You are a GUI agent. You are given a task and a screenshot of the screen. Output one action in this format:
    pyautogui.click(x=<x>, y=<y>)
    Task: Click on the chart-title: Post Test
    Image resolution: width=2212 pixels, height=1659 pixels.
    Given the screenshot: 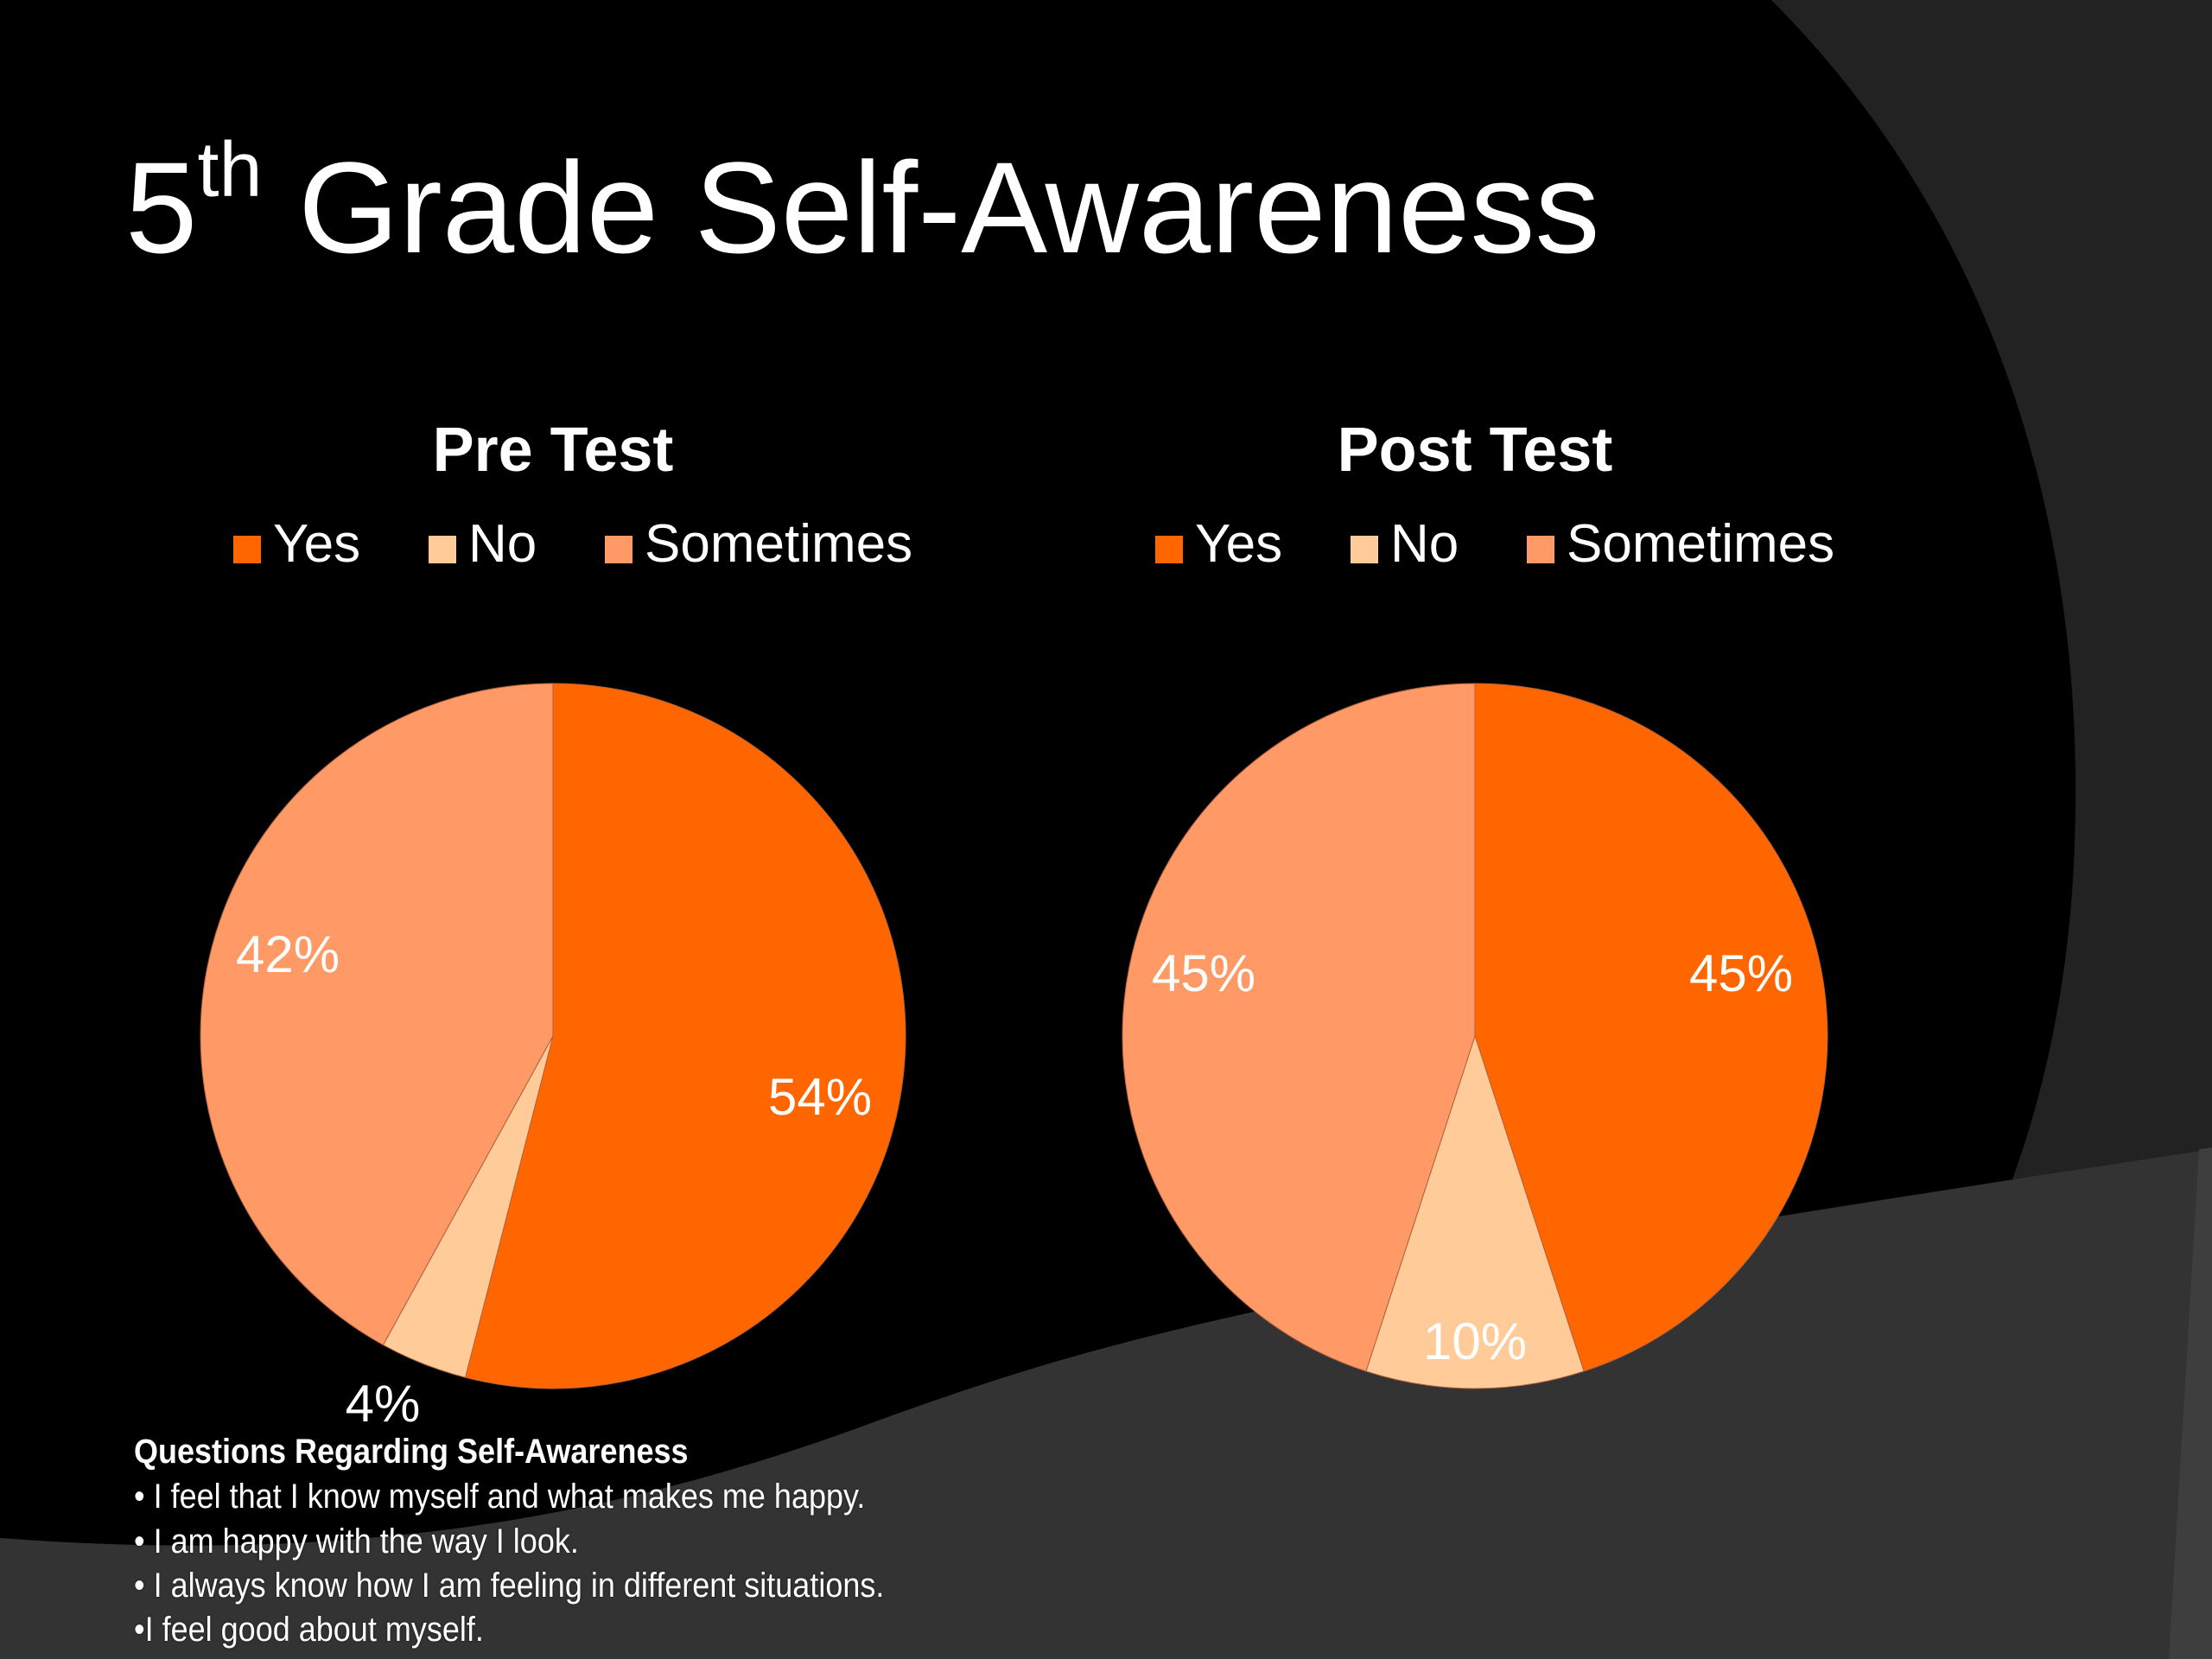 What is the action you would take?
    pyautogui.click(x=1475, y=450)
    